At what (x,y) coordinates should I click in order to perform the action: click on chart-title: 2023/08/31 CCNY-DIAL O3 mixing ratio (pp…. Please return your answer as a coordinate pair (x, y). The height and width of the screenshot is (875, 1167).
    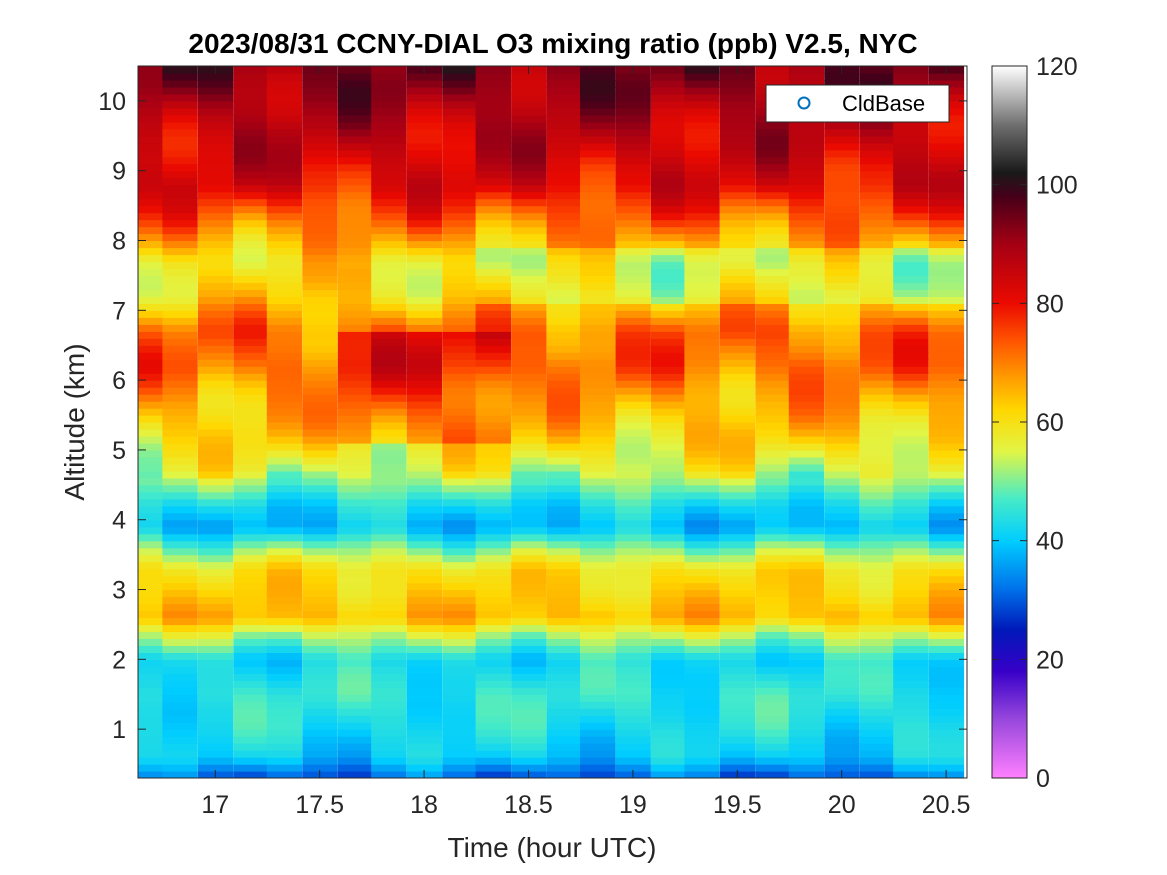
    Looking at the image, I should click on (552, 43).